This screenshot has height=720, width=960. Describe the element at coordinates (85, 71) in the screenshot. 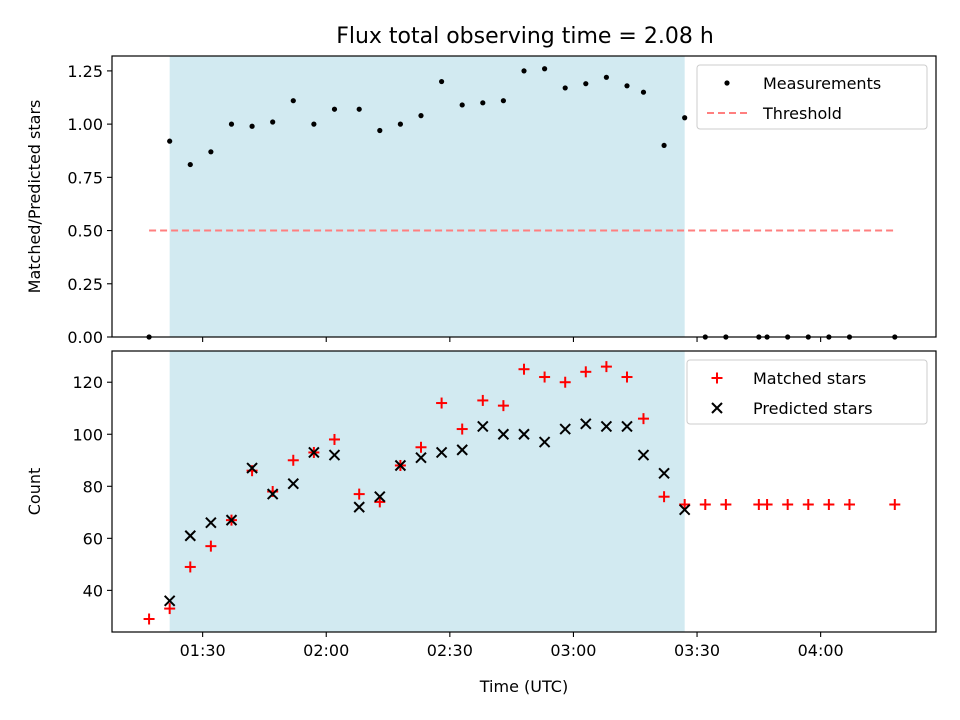

I see `y-tick-label: 1.25` at that location.